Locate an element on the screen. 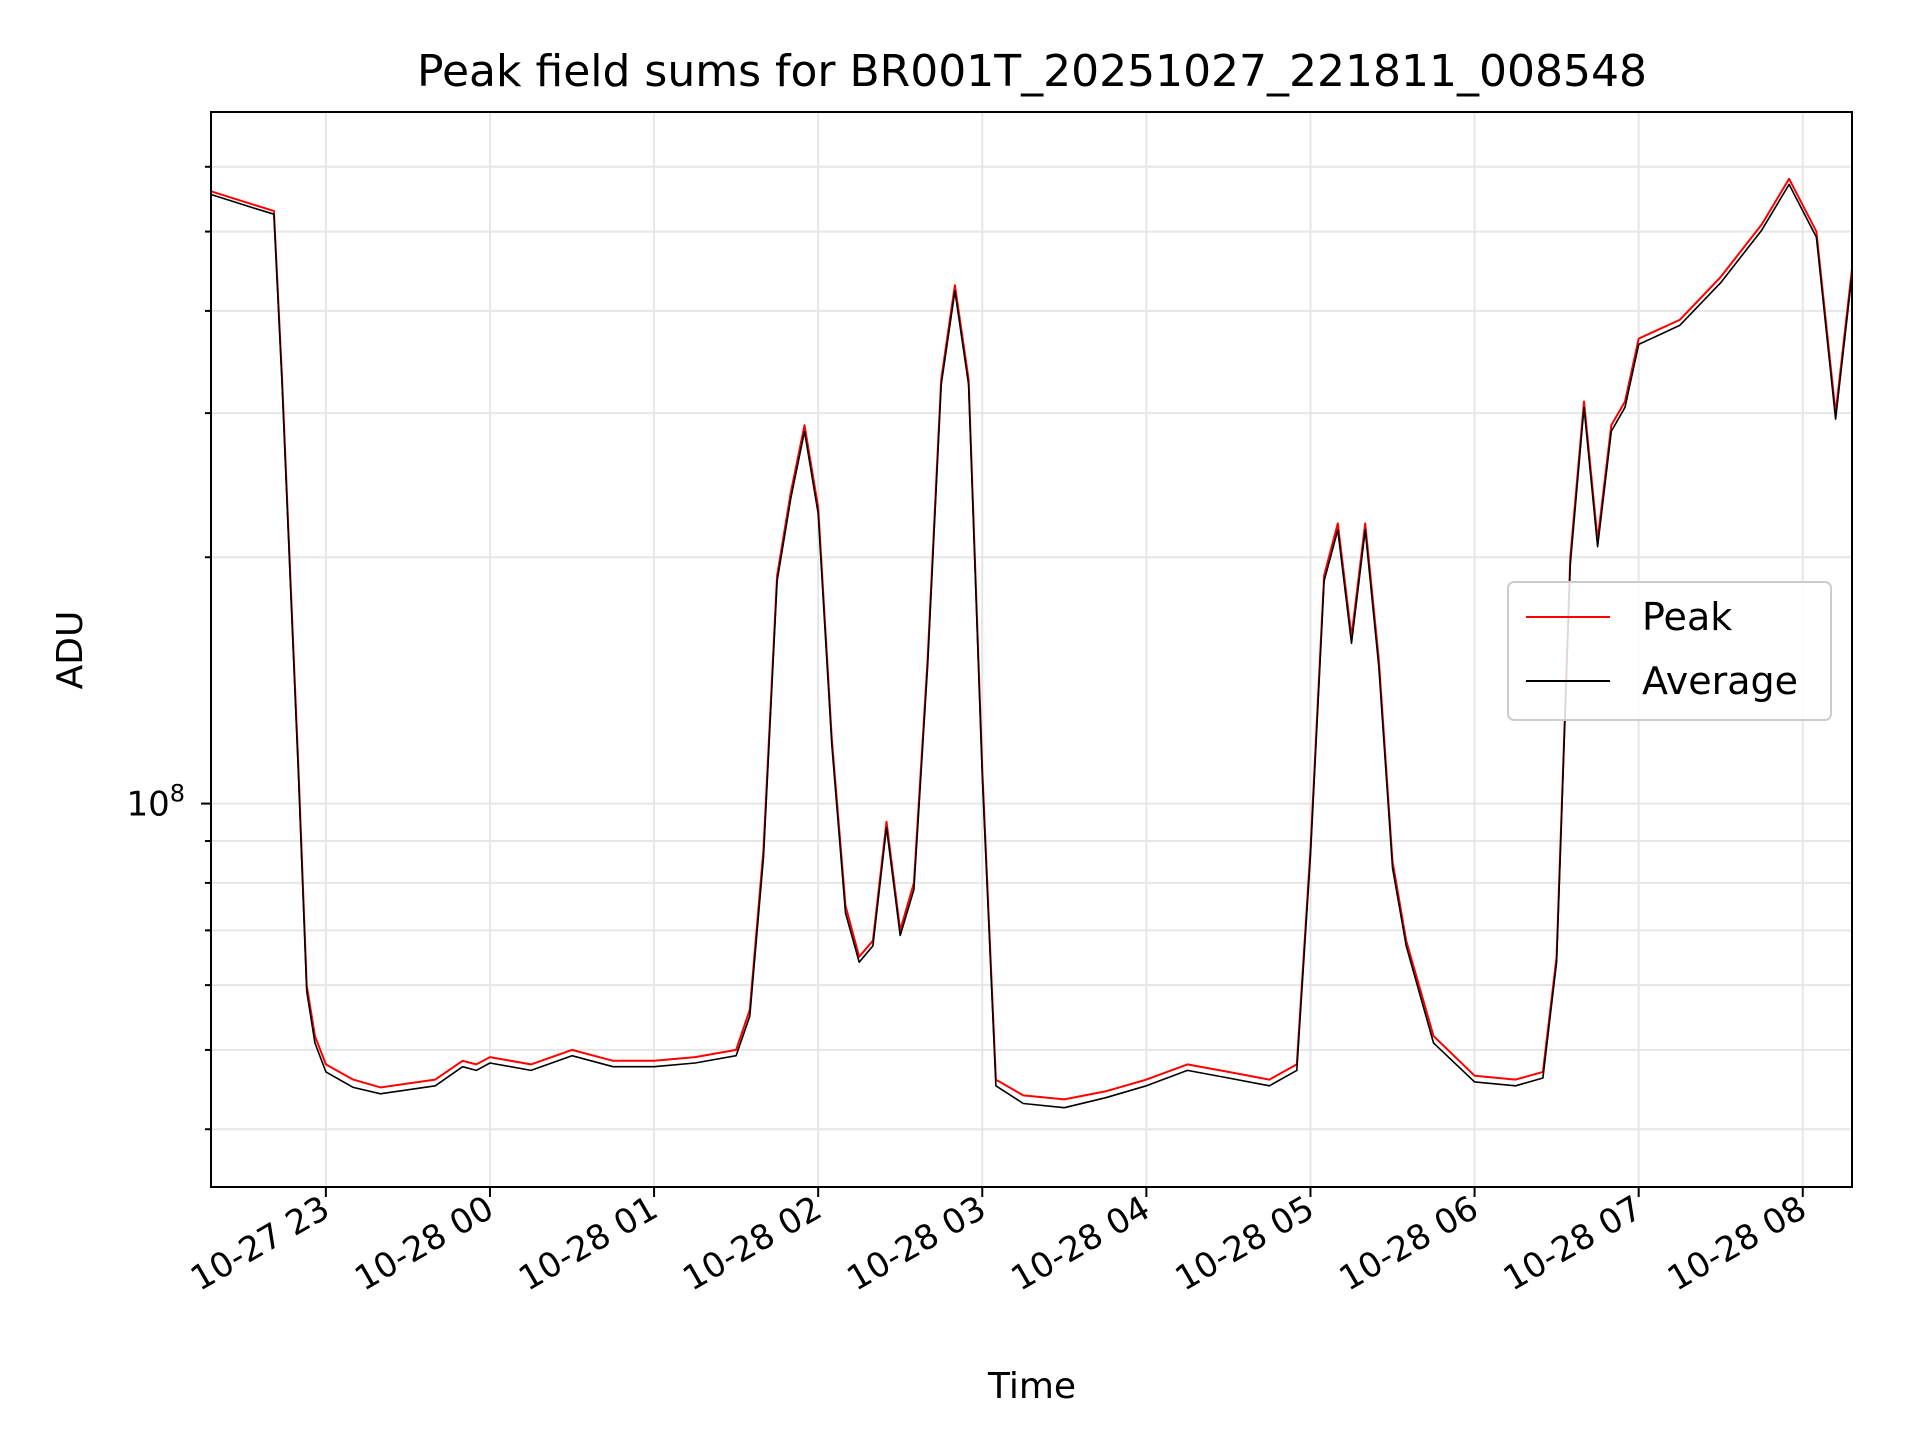 The height and width of the screenshot is (1440, 1920). y-axis: 108 is located at coordinates (168, 648).